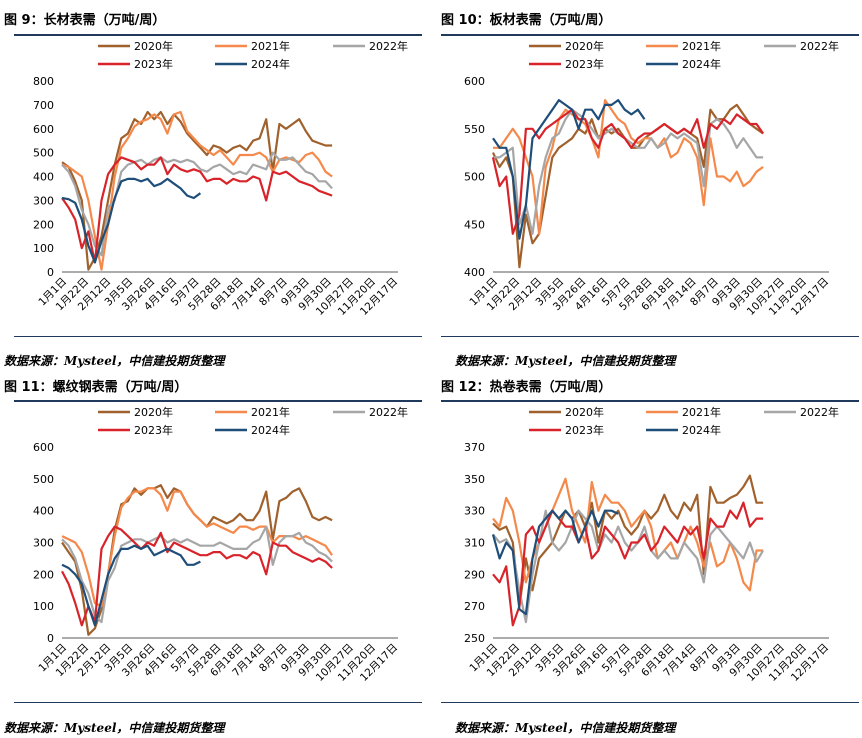 This screenshot has width=862, height=738. I want to click on y-tick-label: 290, so click(474, 574).